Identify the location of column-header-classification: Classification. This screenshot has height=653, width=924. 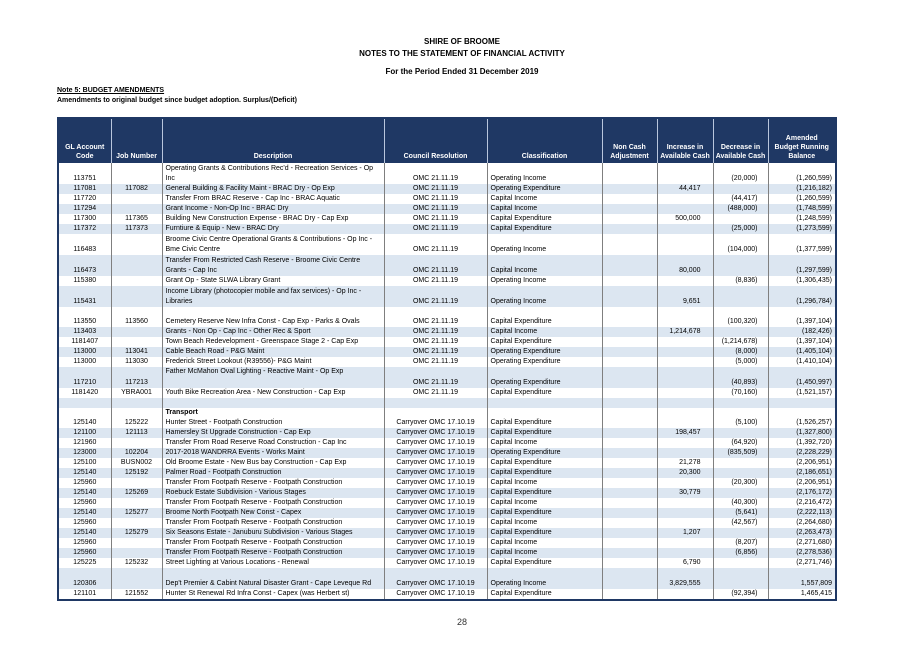
(544, 140).